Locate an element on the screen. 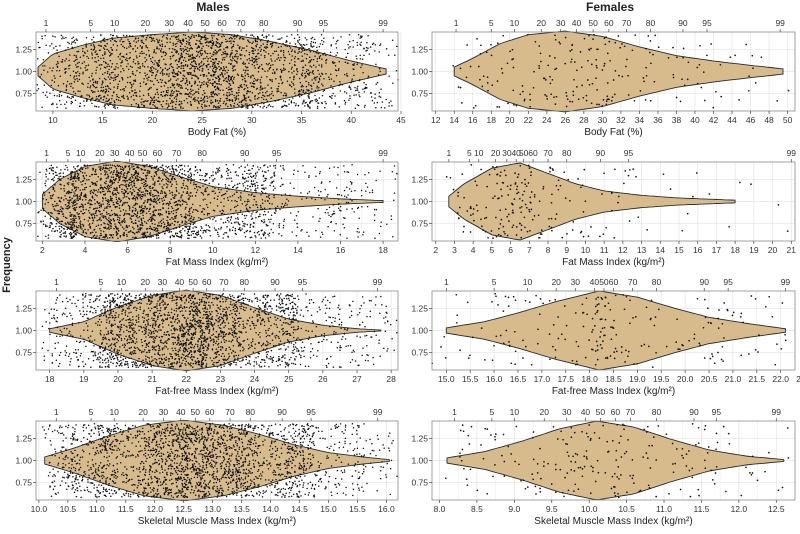  x-tick-label: 44 is located at coordinates (732, 120).